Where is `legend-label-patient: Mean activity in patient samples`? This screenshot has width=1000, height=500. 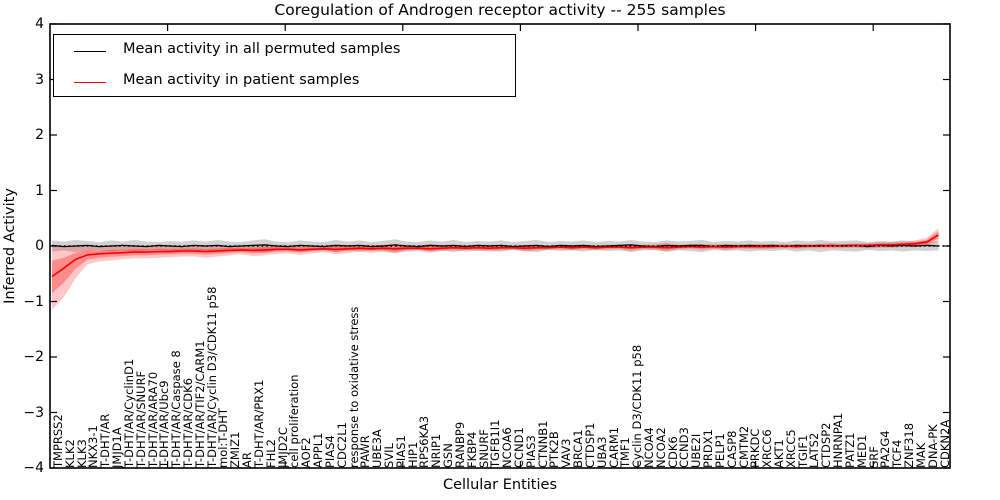 legend-label-patient: Mean activity in patient samples is located at coordinates (241, 80).